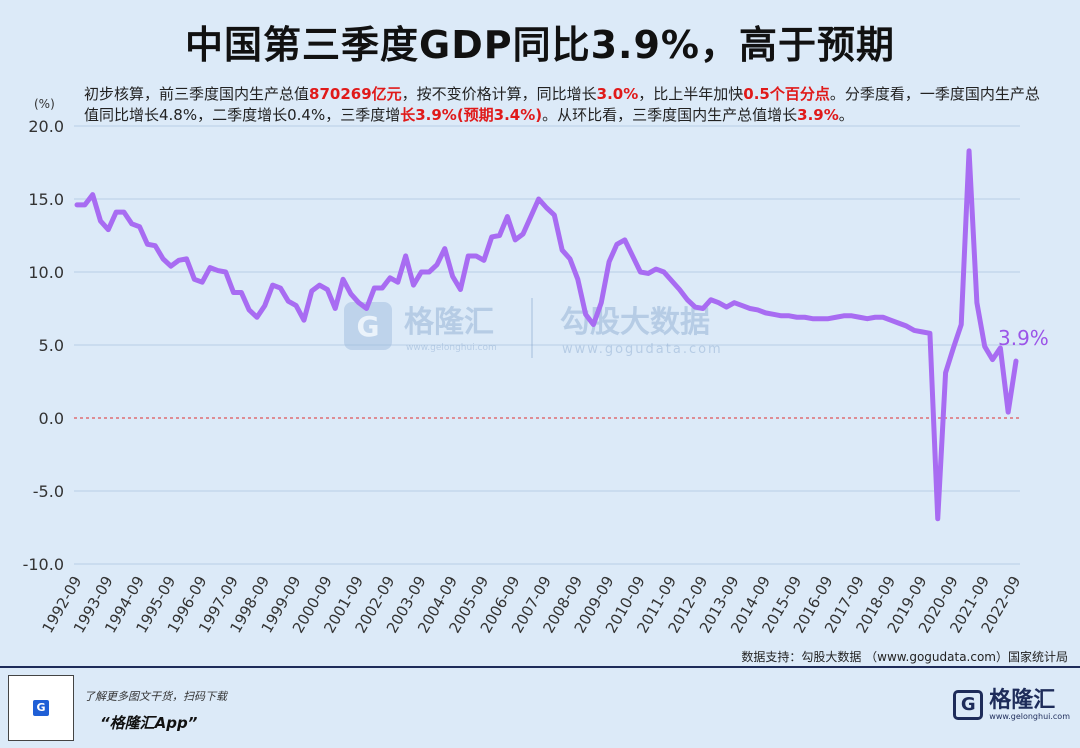  What do you see at coordinates (41, 708) in the screenshot?
I see `qr-logo-icon: G` at bounding box center [41, 708].